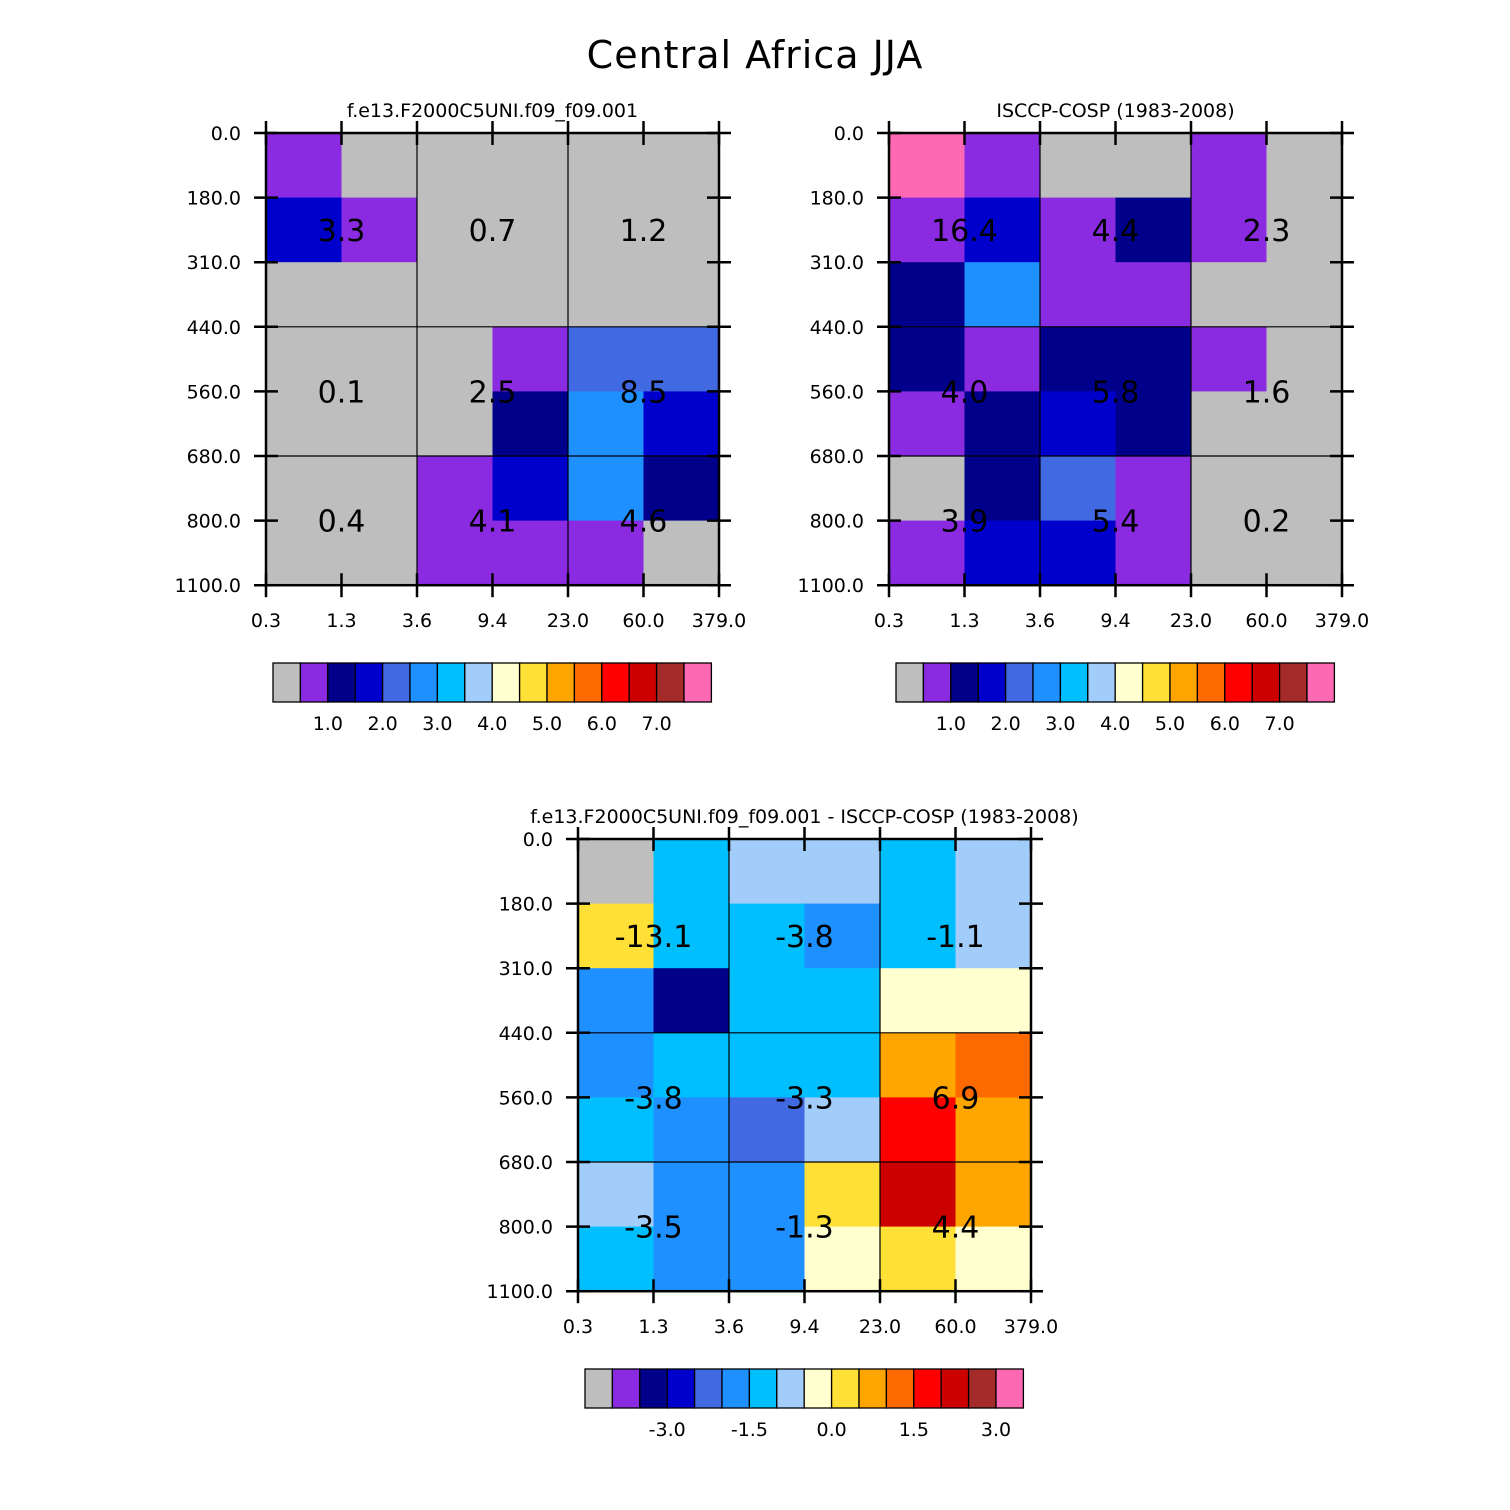 The image size is (1510, 1510). What do you see at coordinates (1060, 724) in the screenshot?
I see `colorbar-label: 3.0` at bounding box center [1060, 724].